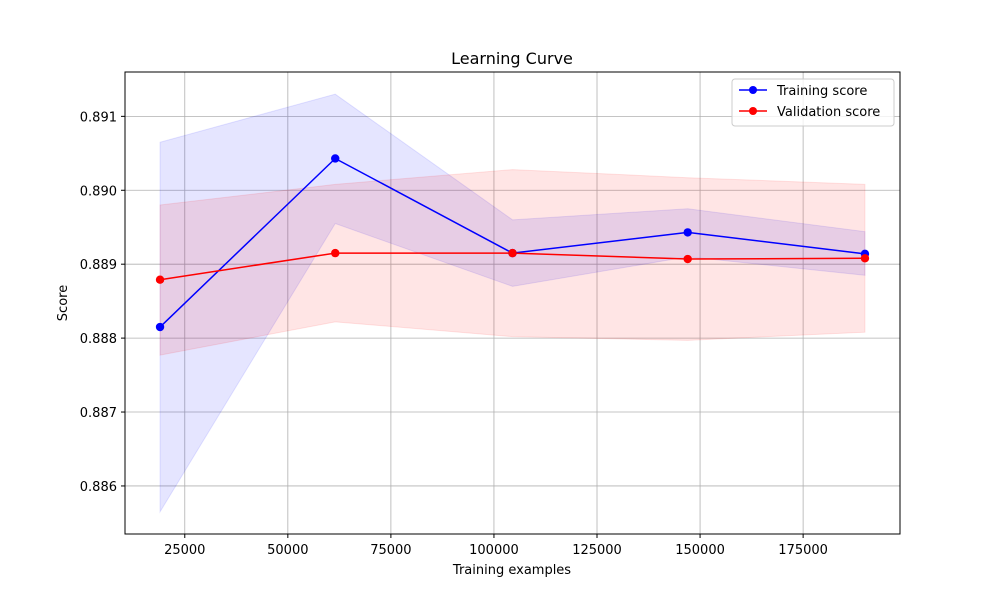  Describe the element at coordinates (390, 550) in the screenshot. I see `x-tick-label: 75000` at that location.